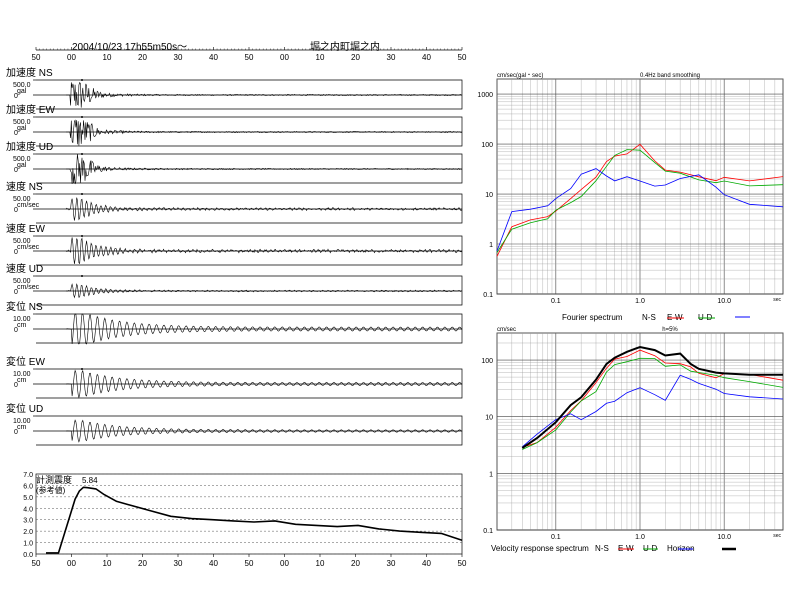 This screenshot has width=792, height=612. Describe the element at coordinates (213, 563) in the screenshot. I see `intensity-x-tick-label: 40` at that location.